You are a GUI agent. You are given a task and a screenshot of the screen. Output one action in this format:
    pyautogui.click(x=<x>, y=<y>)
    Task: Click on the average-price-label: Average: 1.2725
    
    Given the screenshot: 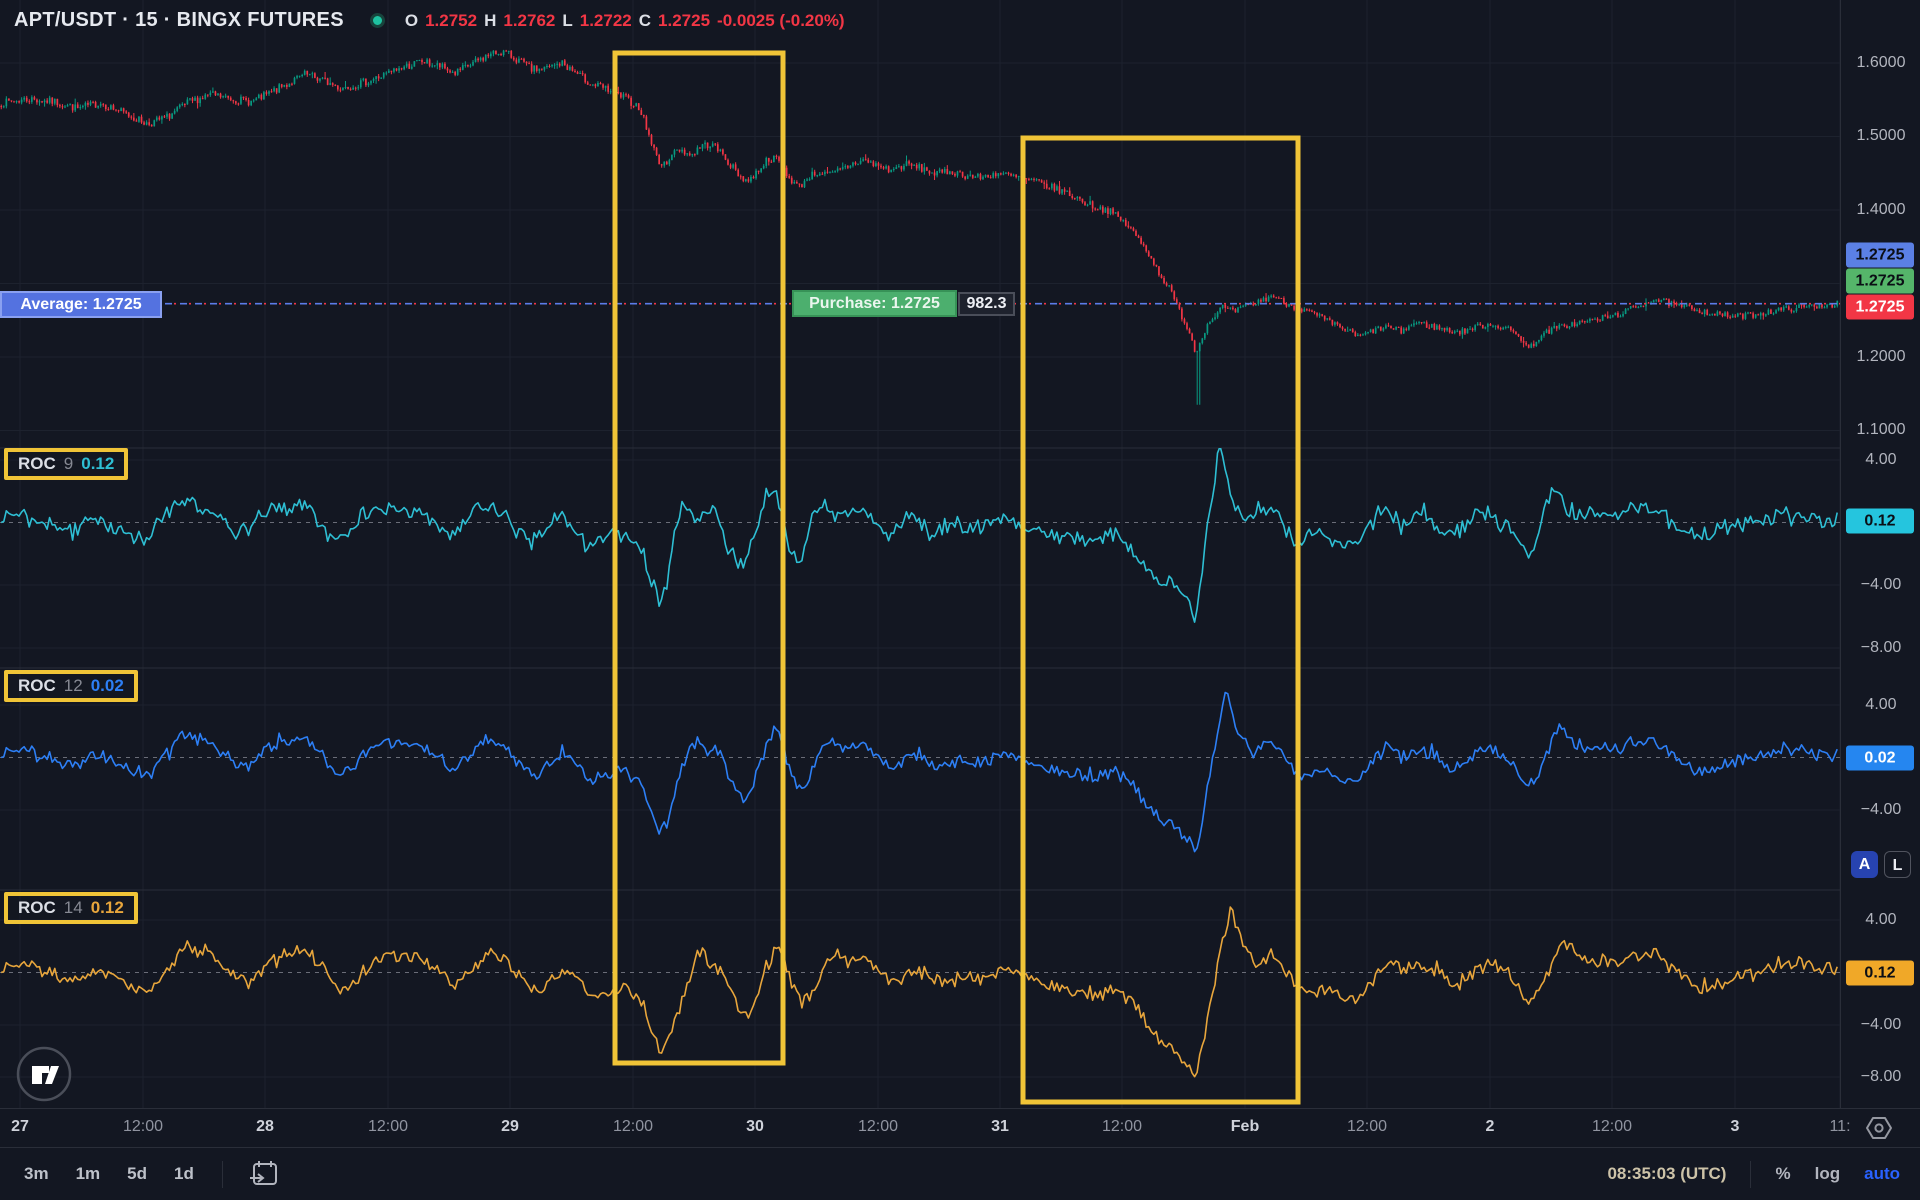 What is the action you would take?
    pyautogui.click(x=81, y=304)
    